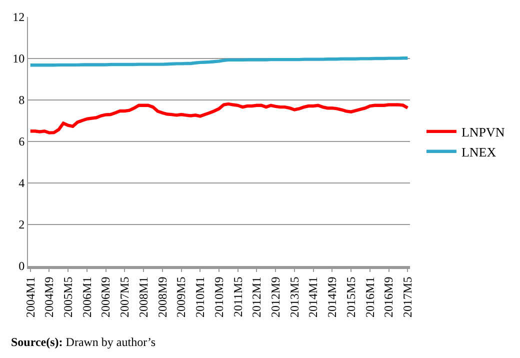  What do you see at coordinates (87, 297) in the screenshot?
I see `x-tick-label: 2006M1` at bounding box center [87, 297].